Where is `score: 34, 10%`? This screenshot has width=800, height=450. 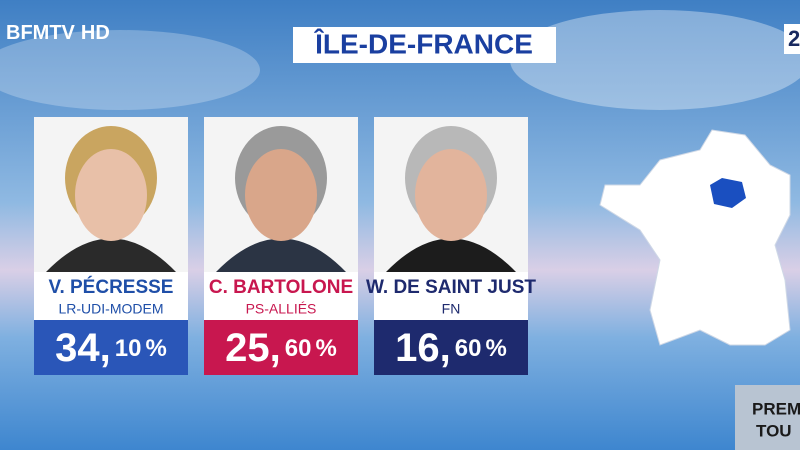 score: 34, 10% is located at coordinates (111, 348).